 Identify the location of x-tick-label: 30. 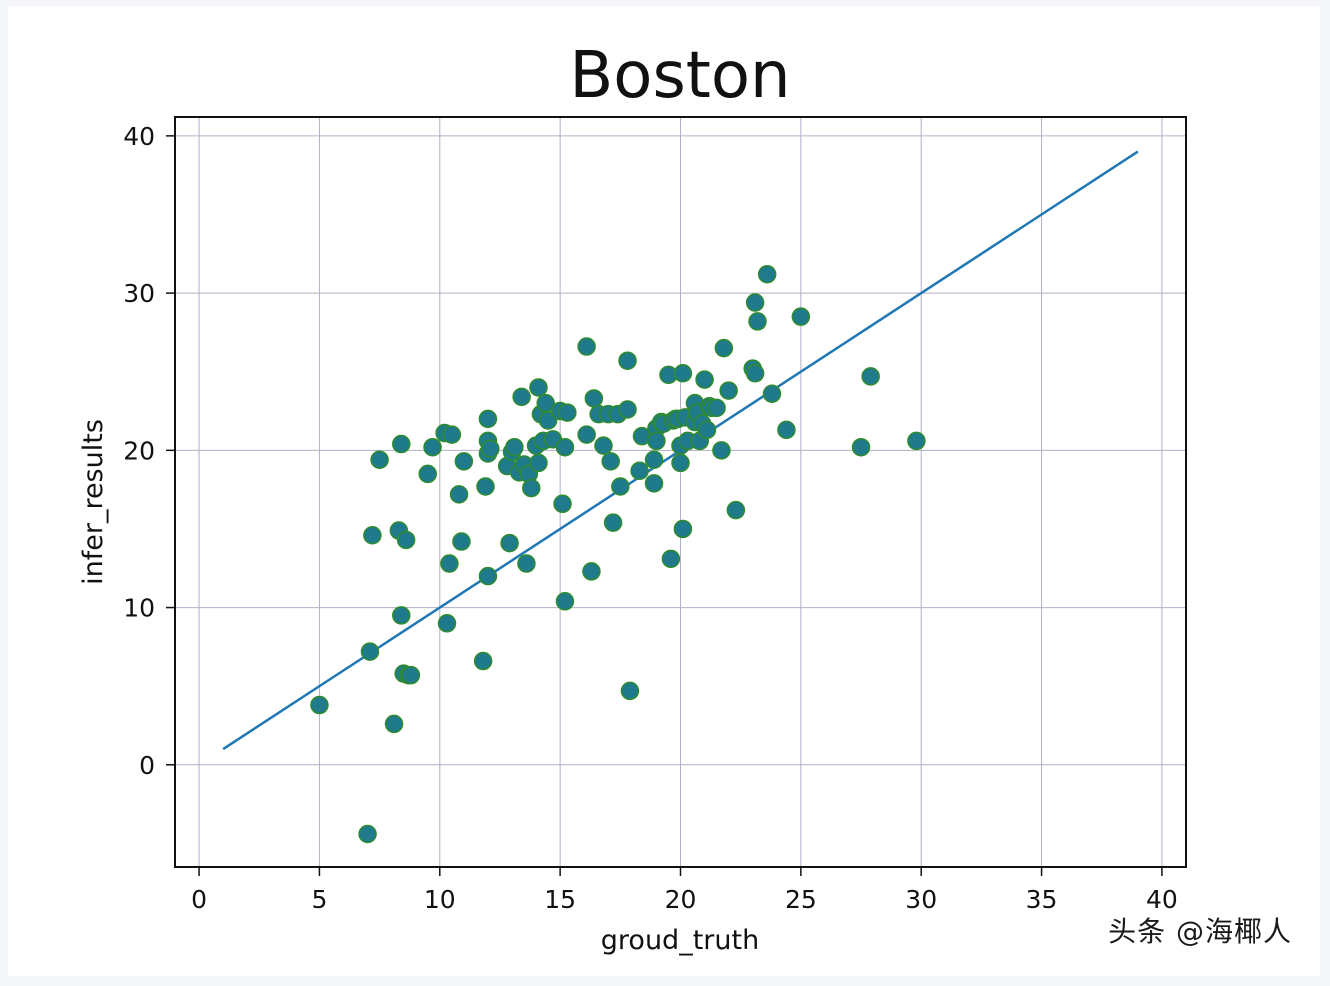
(921, 899).